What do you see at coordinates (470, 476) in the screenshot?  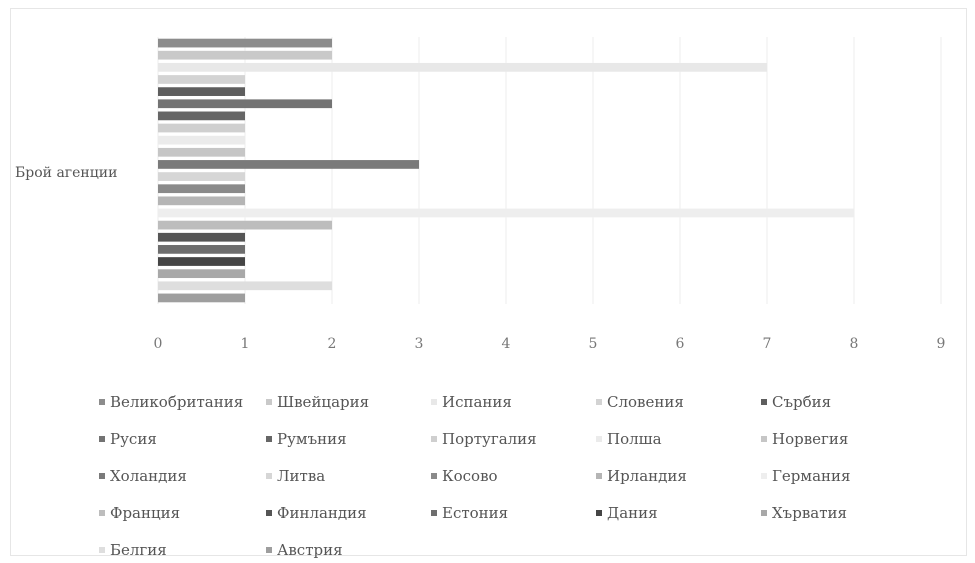 I see `legend-label: Косово` at bounding box center [470, 476].